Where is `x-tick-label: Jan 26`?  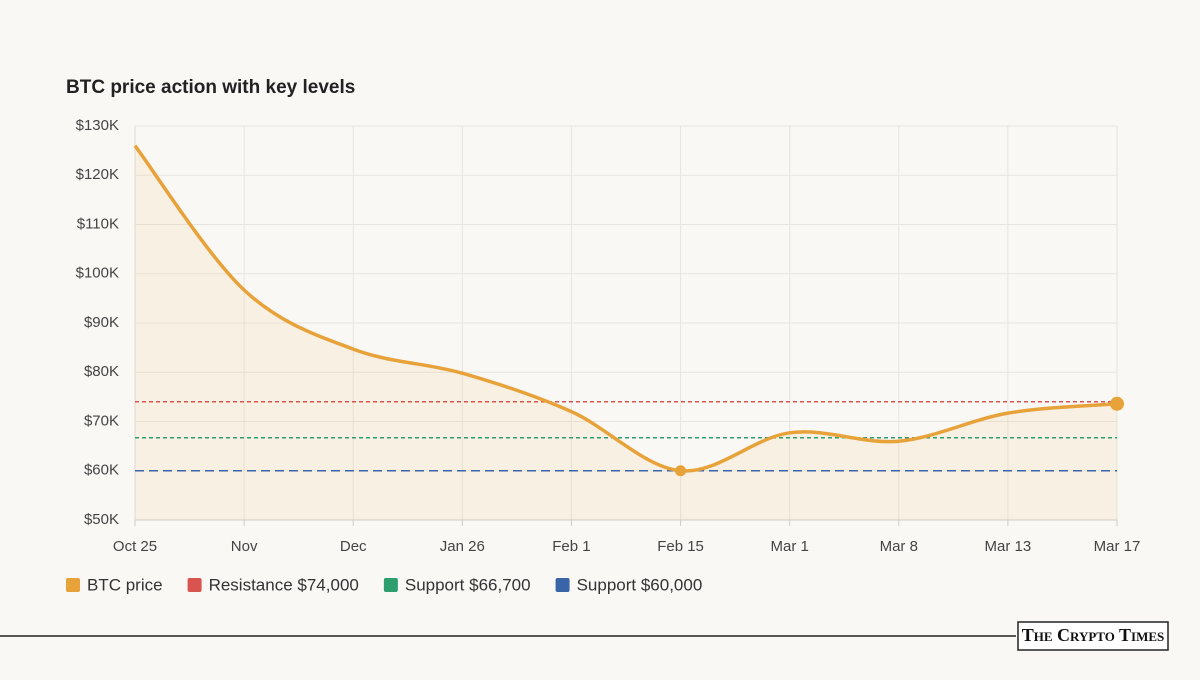
x-tick-label: Jan 26 is located at coordinates (462, 546).